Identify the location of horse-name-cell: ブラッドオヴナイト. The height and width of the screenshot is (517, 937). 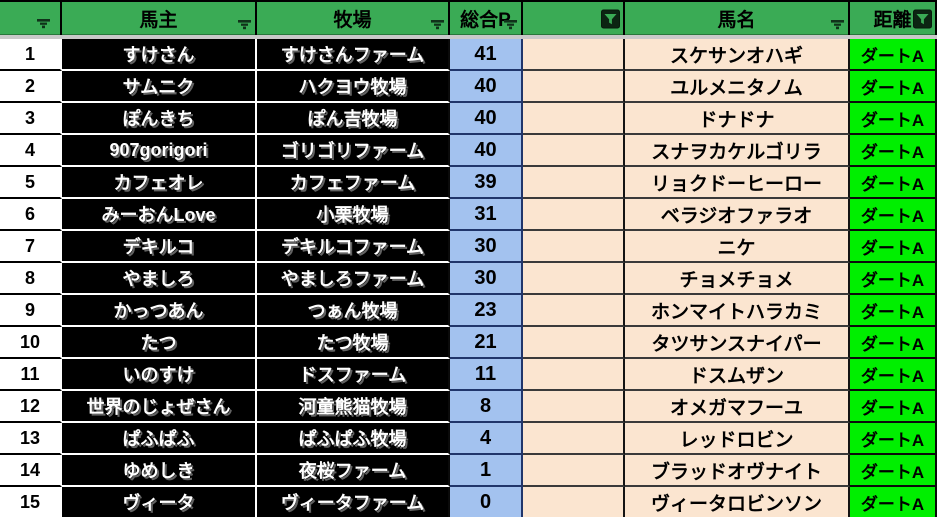
(737, 471).